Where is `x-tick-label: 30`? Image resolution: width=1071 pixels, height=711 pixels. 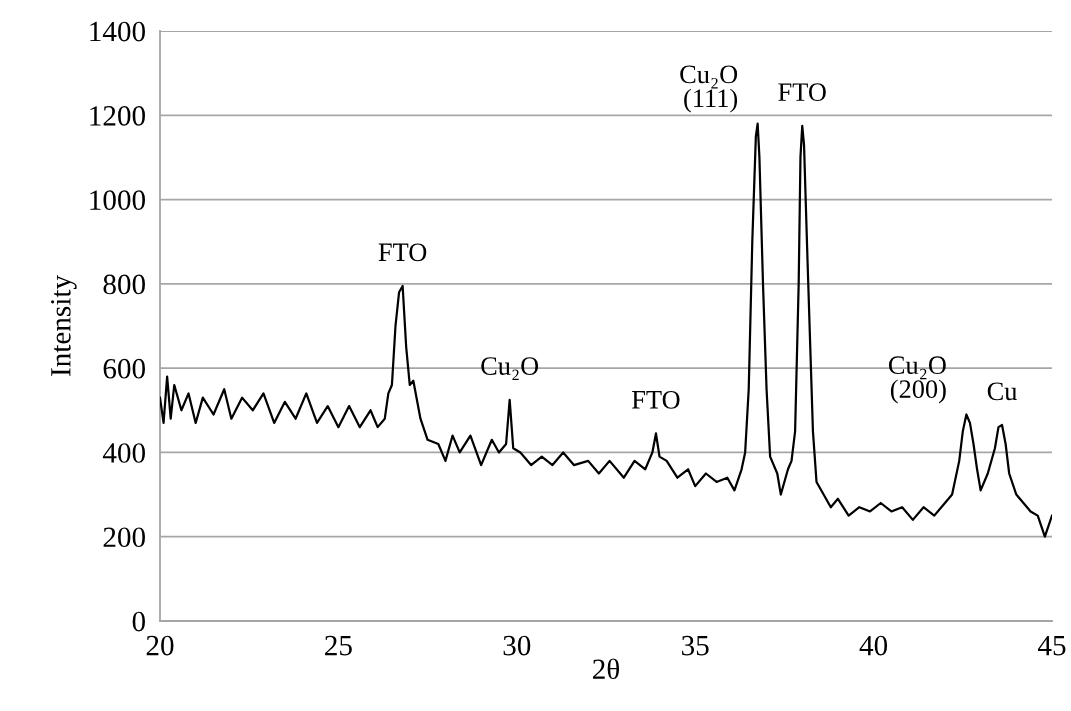 x-tick-label: 30 is located at coordinates (517, 645).